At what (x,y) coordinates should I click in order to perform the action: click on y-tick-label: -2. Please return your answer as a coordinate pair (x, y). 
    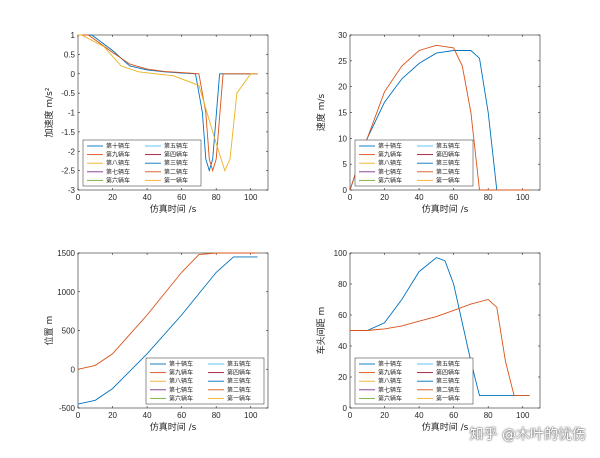
    Looking at the image, I should click on (72, 151).